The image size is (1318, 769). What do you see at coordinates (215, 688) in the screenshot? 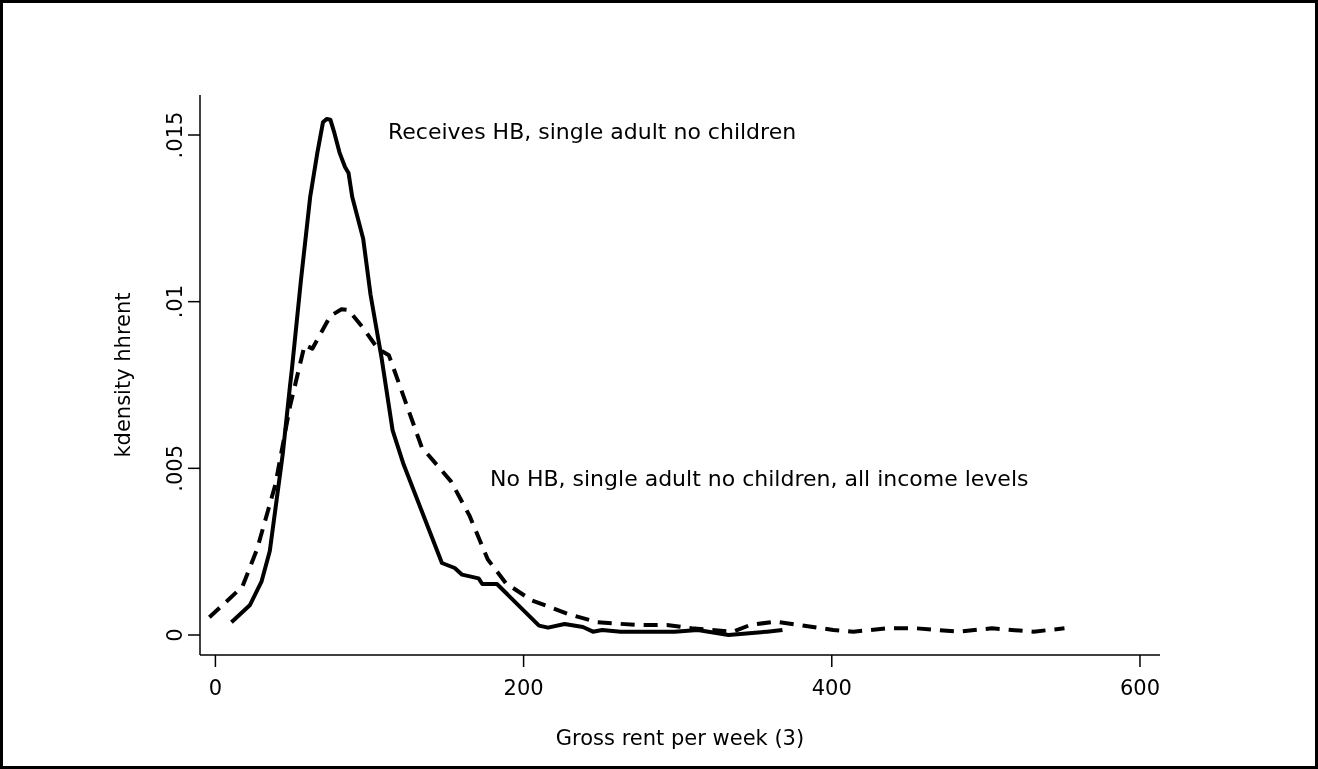
I see `x-tick-label: 0` at bounding box center [215, 688].